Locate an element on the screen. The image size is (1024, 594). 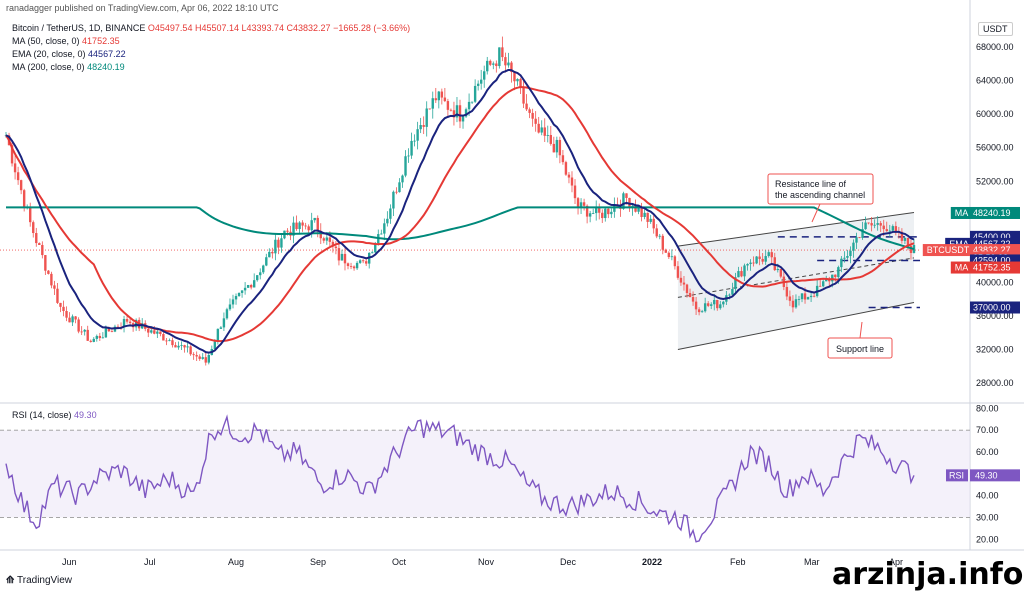
tradingview-logo: ⟰ TradingView is located at coordinates (39, 580).